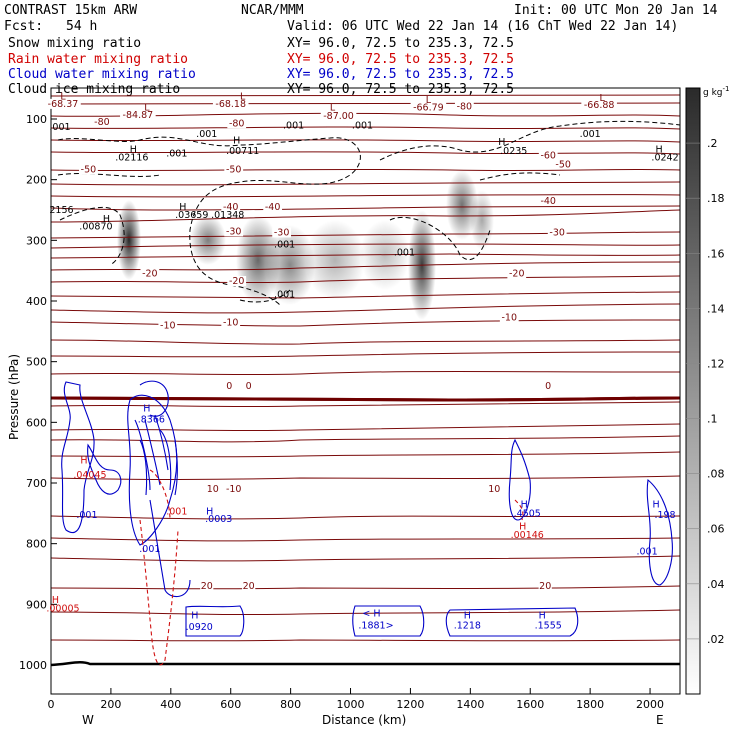  Describe the element at coordinates (88, 720) in the screenshot. I see `x-end-label-west: W` at that location.